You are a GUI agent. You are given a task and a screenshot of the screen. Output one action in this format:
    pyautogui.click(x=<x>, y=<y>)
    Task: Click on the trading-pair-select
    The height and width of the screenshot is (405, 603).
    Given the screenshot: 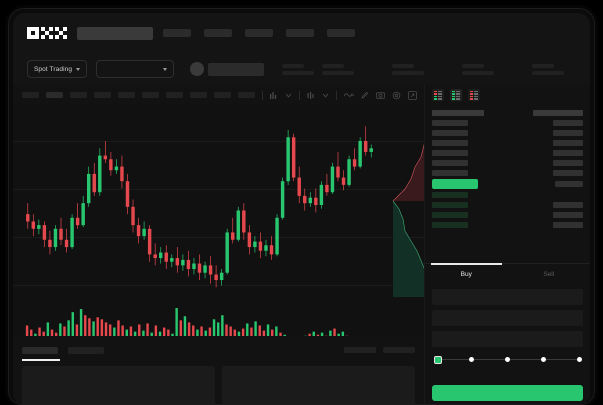 What is the action you would take?
    pyautogui.click(x=135, y=69)
    